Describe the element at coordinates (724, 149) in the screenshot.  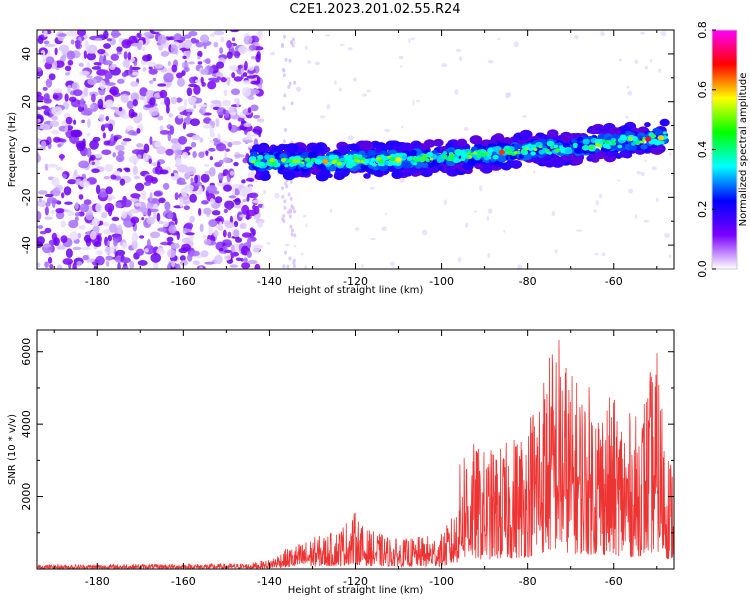
I see `colorbar` at that location.